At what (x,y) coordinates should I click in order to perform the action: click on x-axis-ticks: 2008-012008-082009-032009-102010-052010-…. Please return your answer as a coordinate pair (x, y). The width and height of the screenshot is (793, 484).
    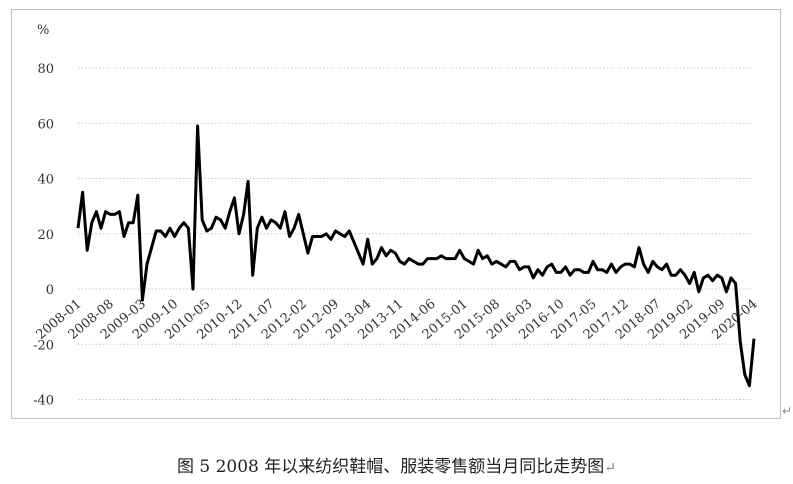
    Looking at the image, I should click on (397, 320).